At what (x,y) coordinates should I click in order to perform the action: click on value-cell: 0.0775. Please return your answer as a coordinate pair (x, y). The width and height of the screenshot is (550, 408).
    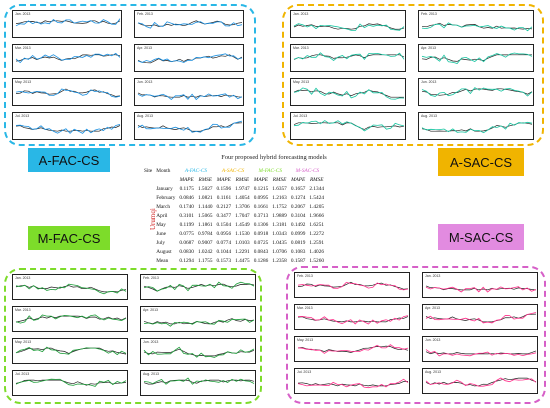
    Looking at the image, I should click on (186, 233).